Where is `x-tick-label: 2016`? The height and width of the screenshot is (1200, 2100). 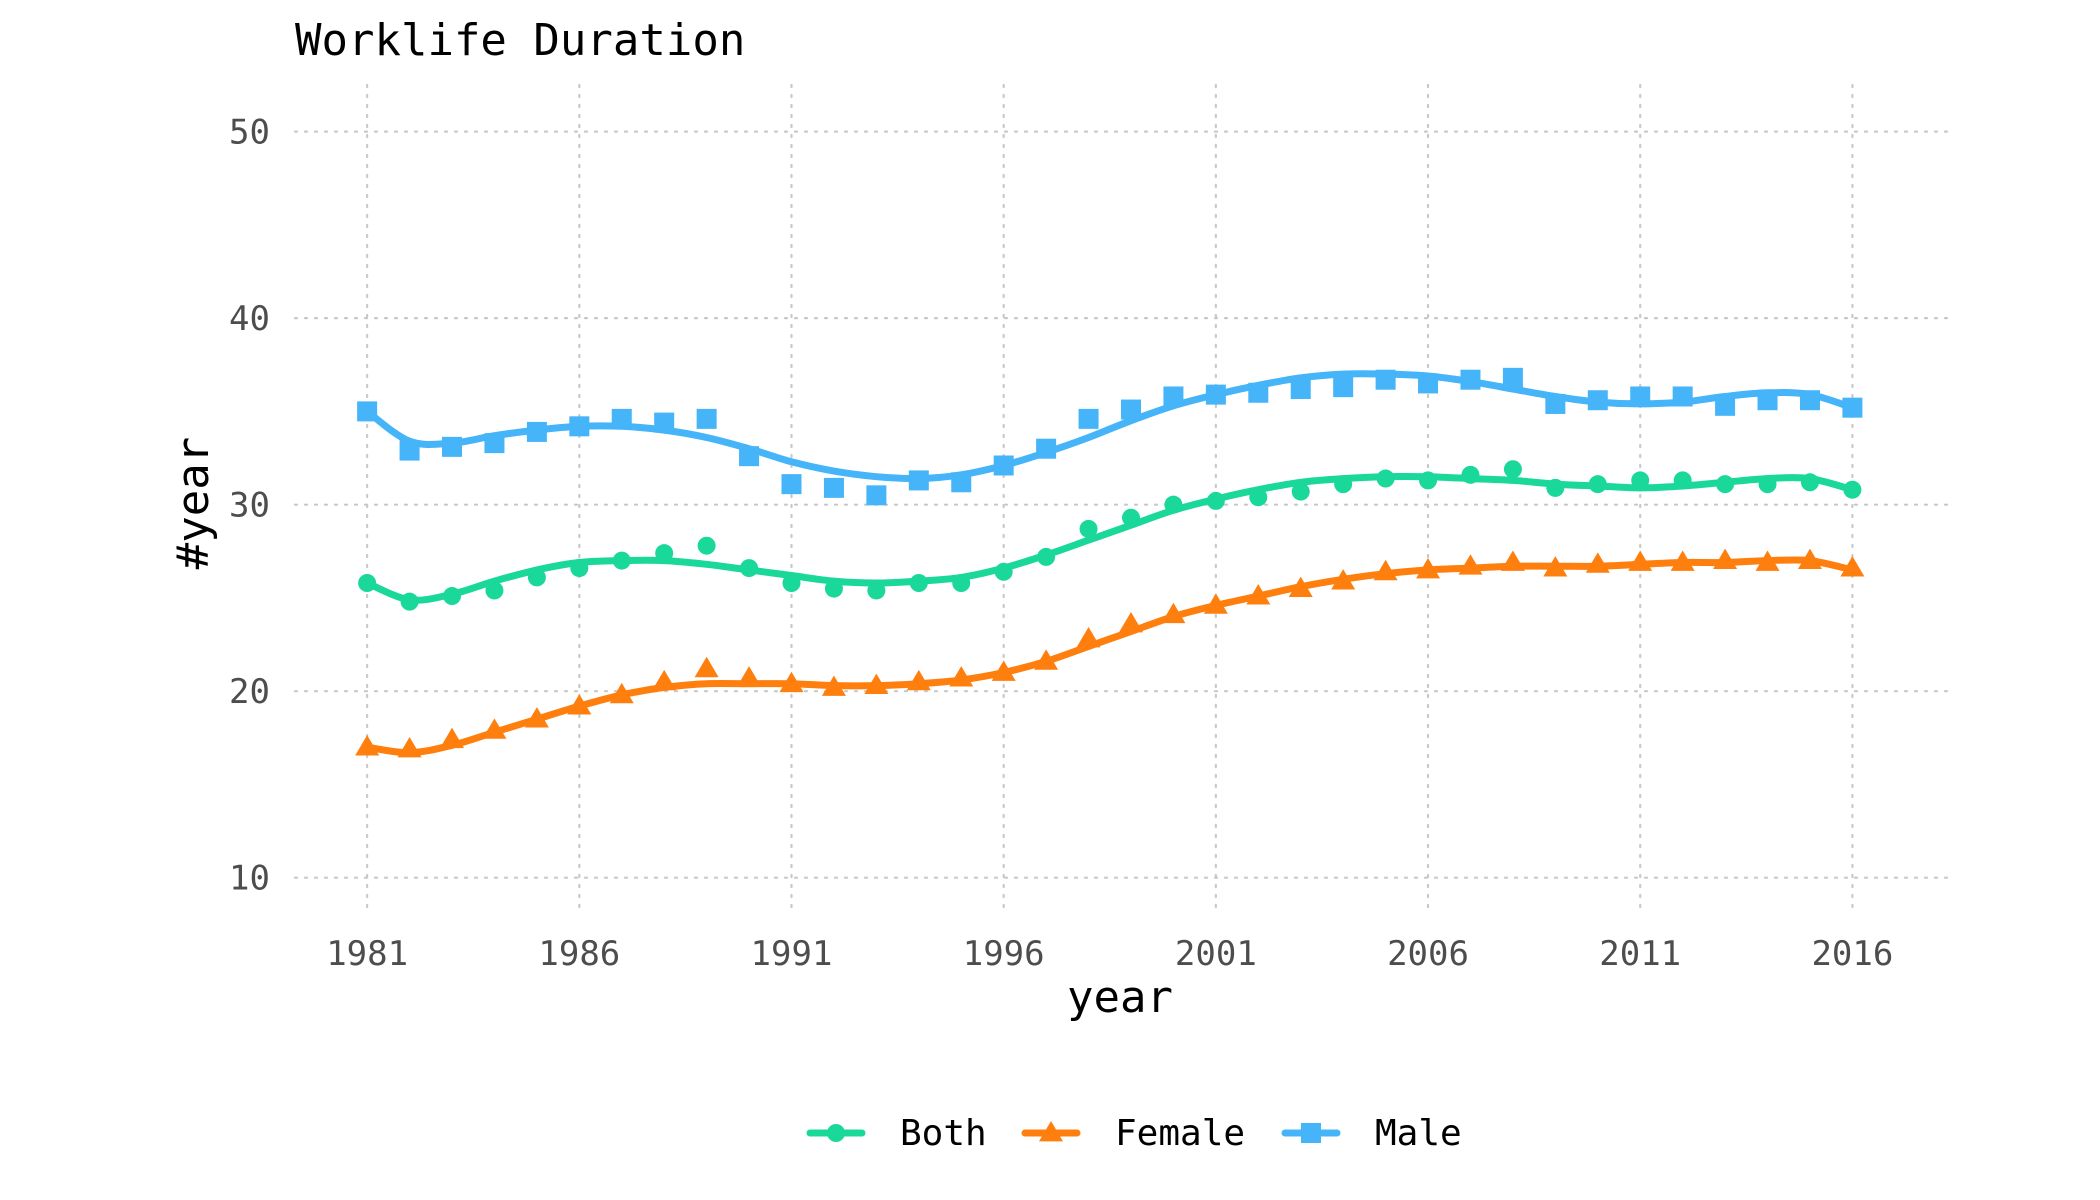
x-tick-label: 2016 is located at coordinates (1852, 954).